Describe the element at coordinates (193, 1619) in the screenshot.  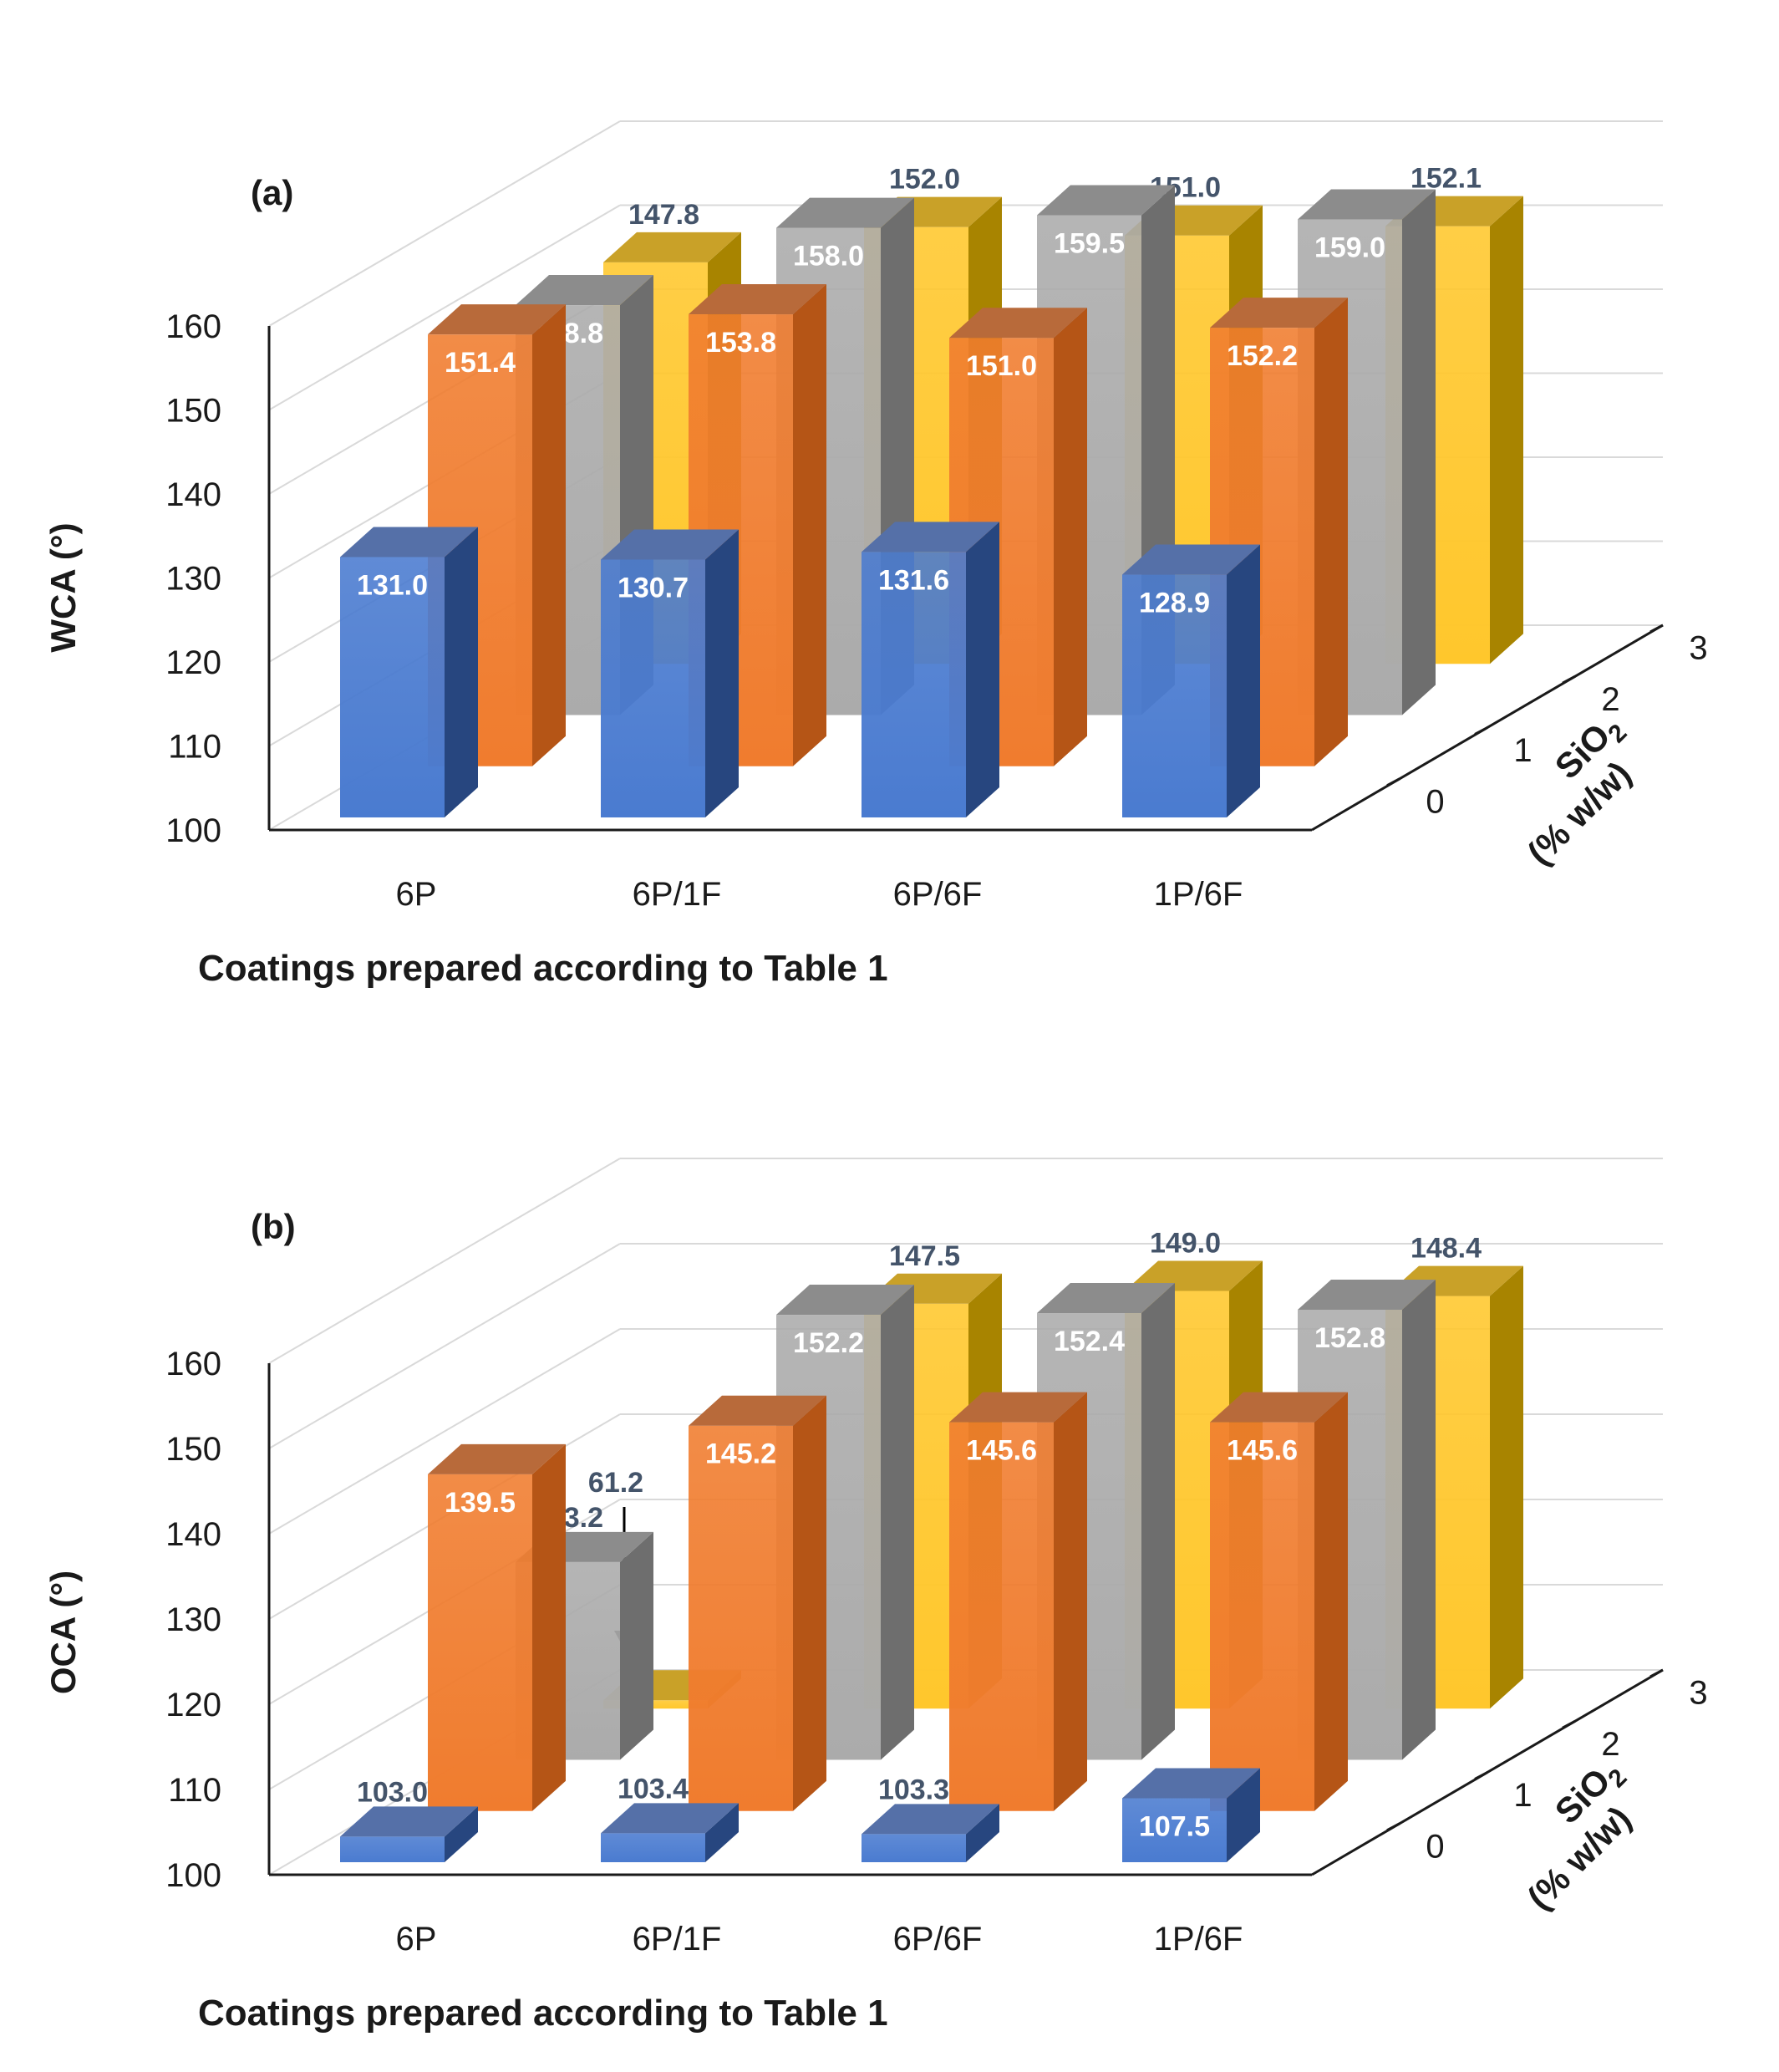
I see `y-tick-label: 130` at that location.